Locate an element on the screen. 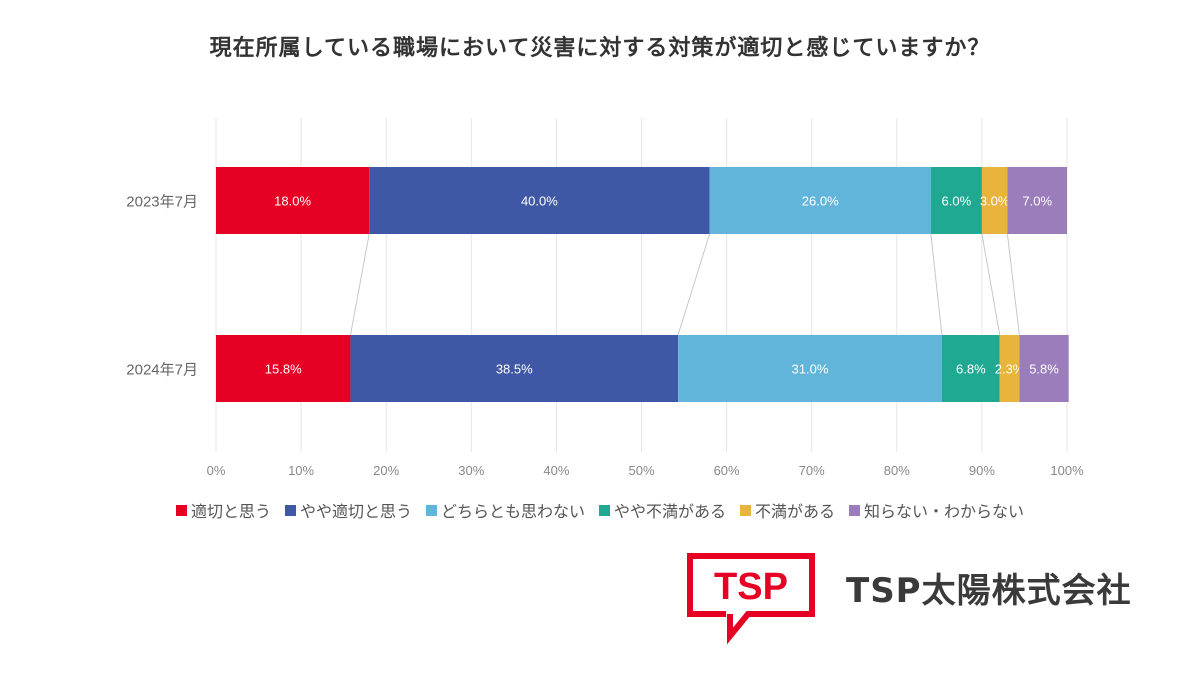 The height and width of the screenshot is (675, 1200). legend-item: やや適切と思う is located at coordinates (348, 510).